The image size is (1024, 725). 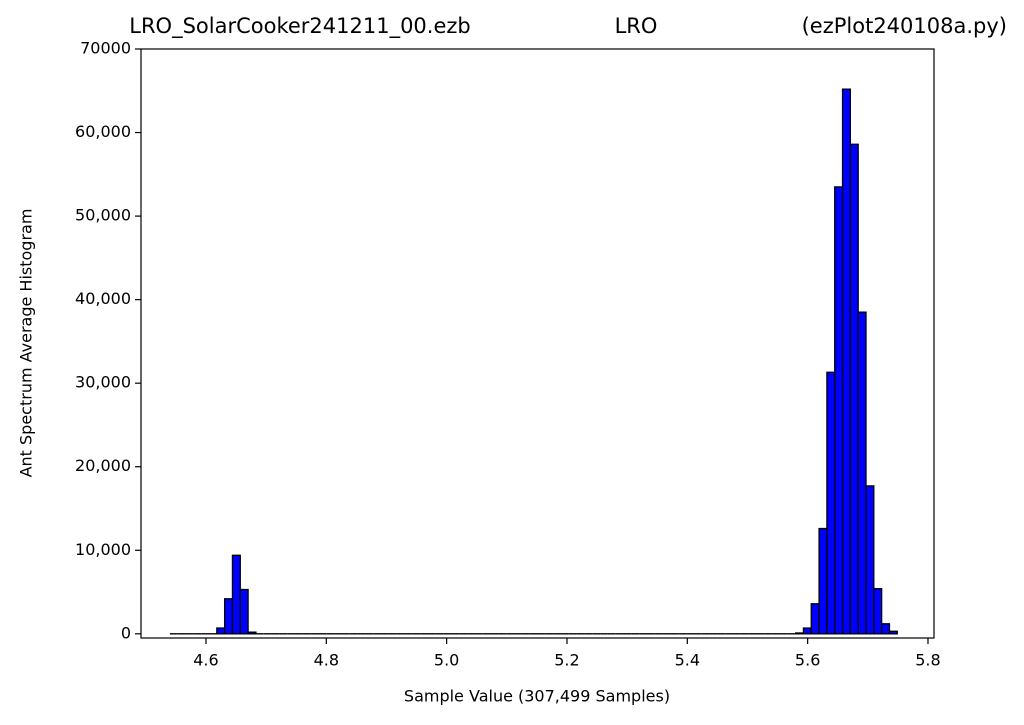 What do you see at coordinates (103, 298) in the screenshot?
I see `y-tick-label: 40,000` at bounding box center [103, 298].